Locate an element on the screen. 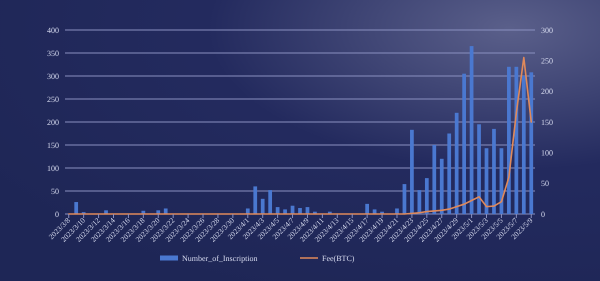  y2-tick-label: 0 is located at coordinates (543, 214).